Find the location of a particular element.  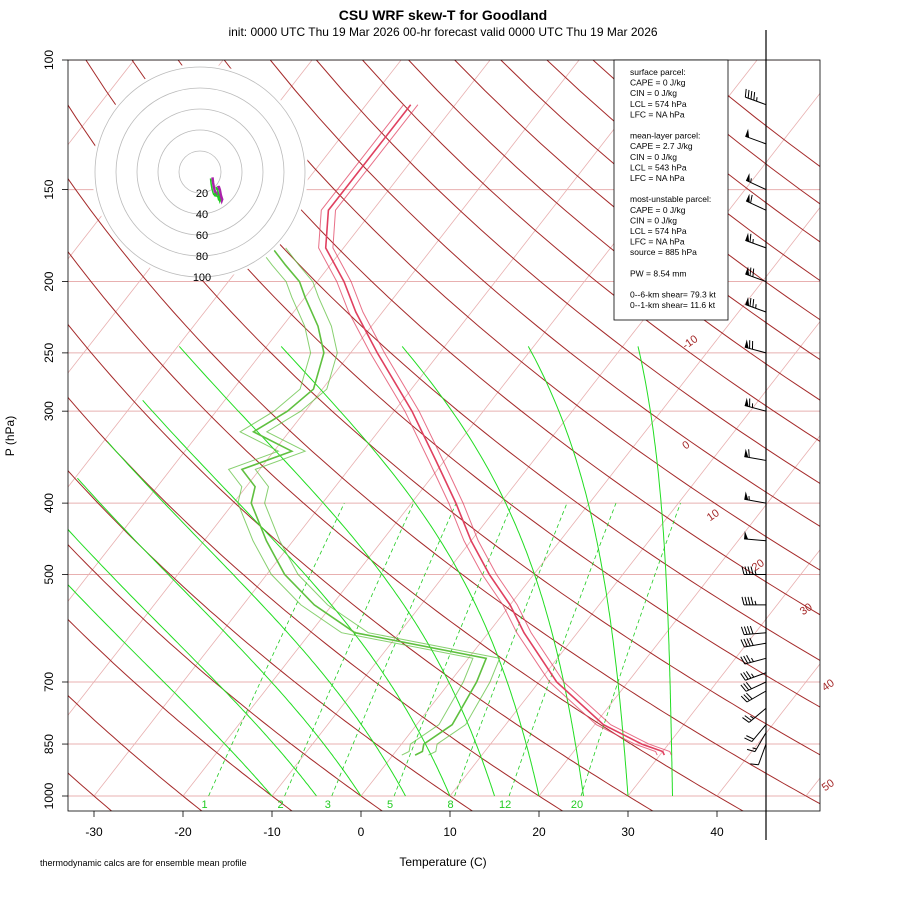

info-line: CAPE = 2.7 J/kg is located at coordinates (661, 146).